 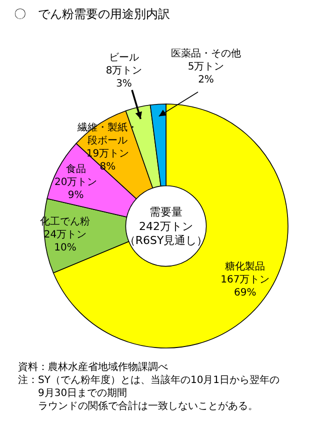 I want to click on data-label: 5万トン 2%, so click(x=206, y=74).